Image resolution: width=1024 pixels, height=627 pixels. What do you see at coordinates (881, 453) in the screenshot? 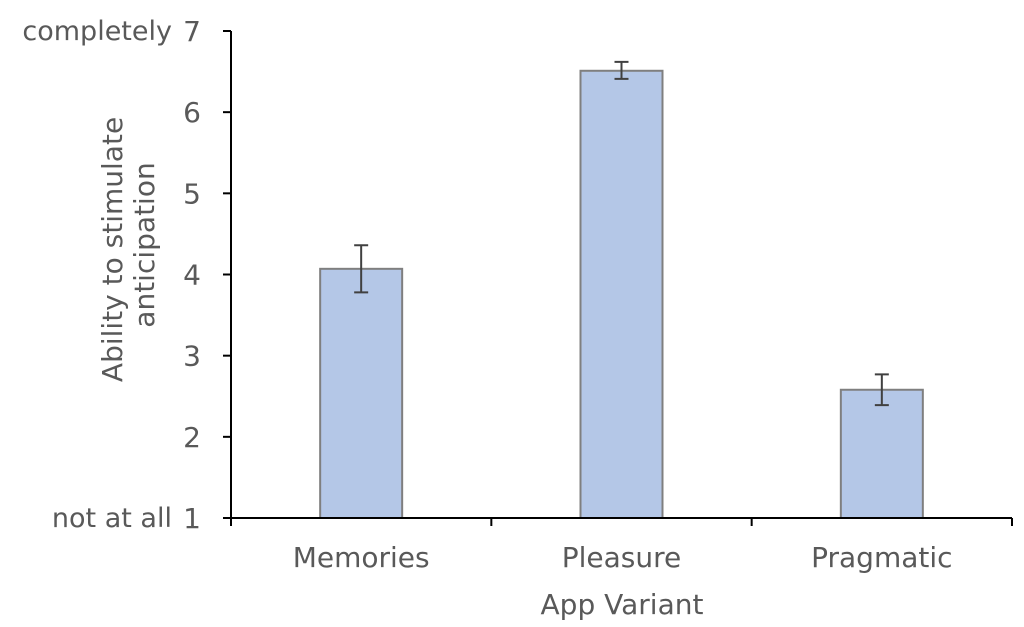
I see `bar-pragmatic` at bounding box center [881, 453].